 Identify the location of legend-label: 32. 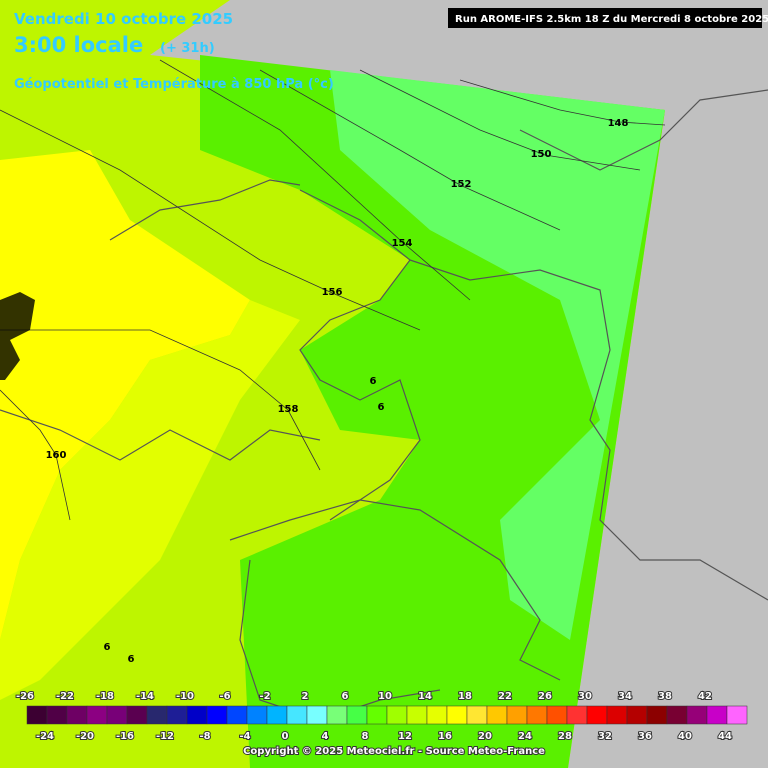
(605, 736).